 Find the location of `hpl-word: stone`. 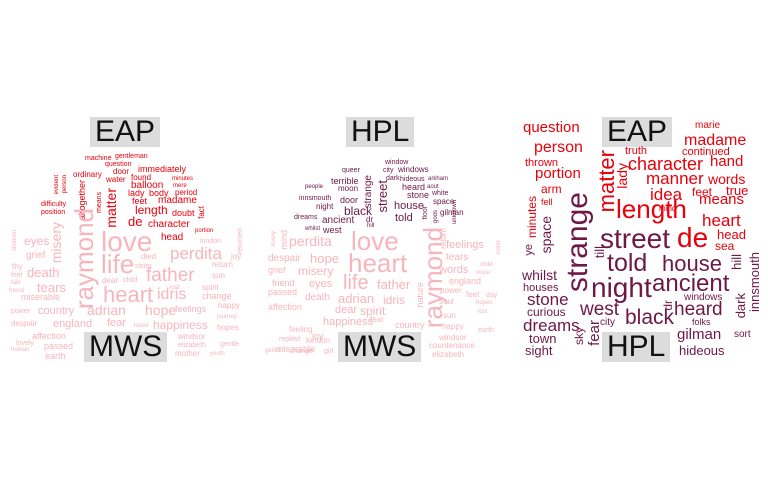

hpl-word: stone is located at coordinates (418, 195).